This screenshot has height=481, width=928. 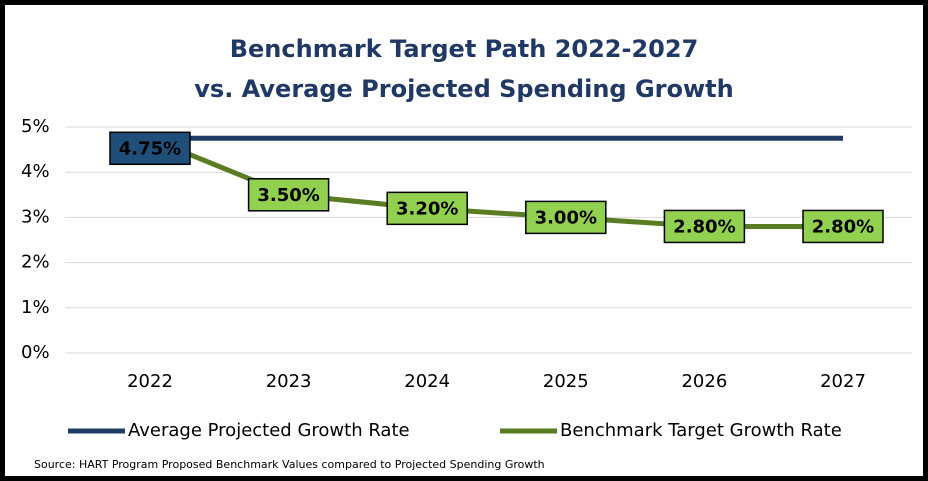 What do you see at coordinates (843, 381) in the screenshot?
I see `x-tick-label: 2027` at bounding box center [843, 381].